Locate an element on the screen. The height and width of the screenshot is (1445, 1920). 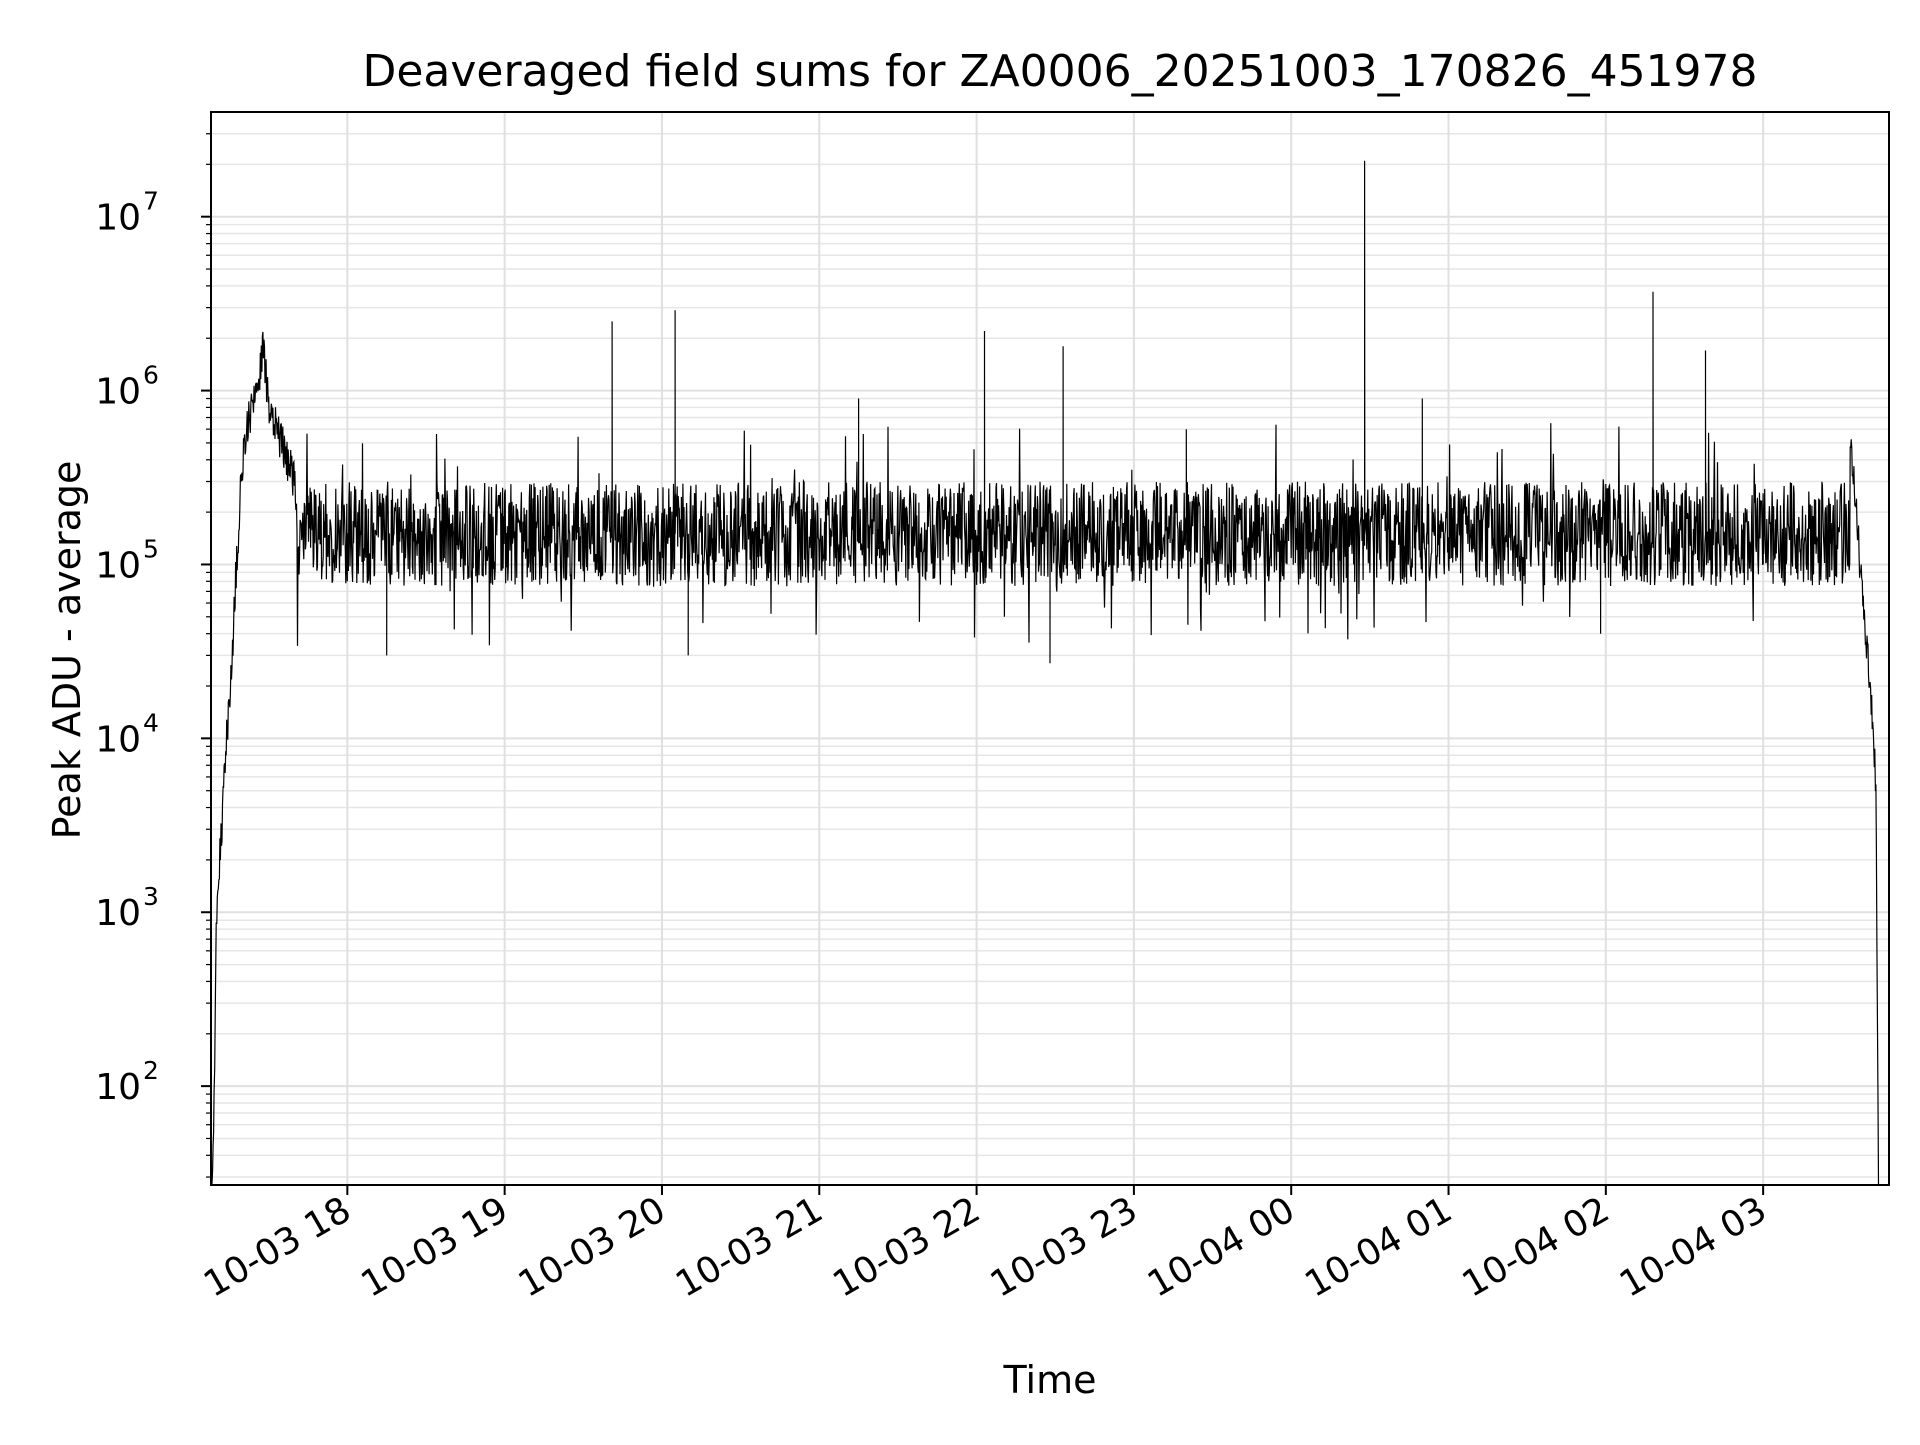
x-tick-label: 10-04 02 is located at coordinates (1536, 1247).